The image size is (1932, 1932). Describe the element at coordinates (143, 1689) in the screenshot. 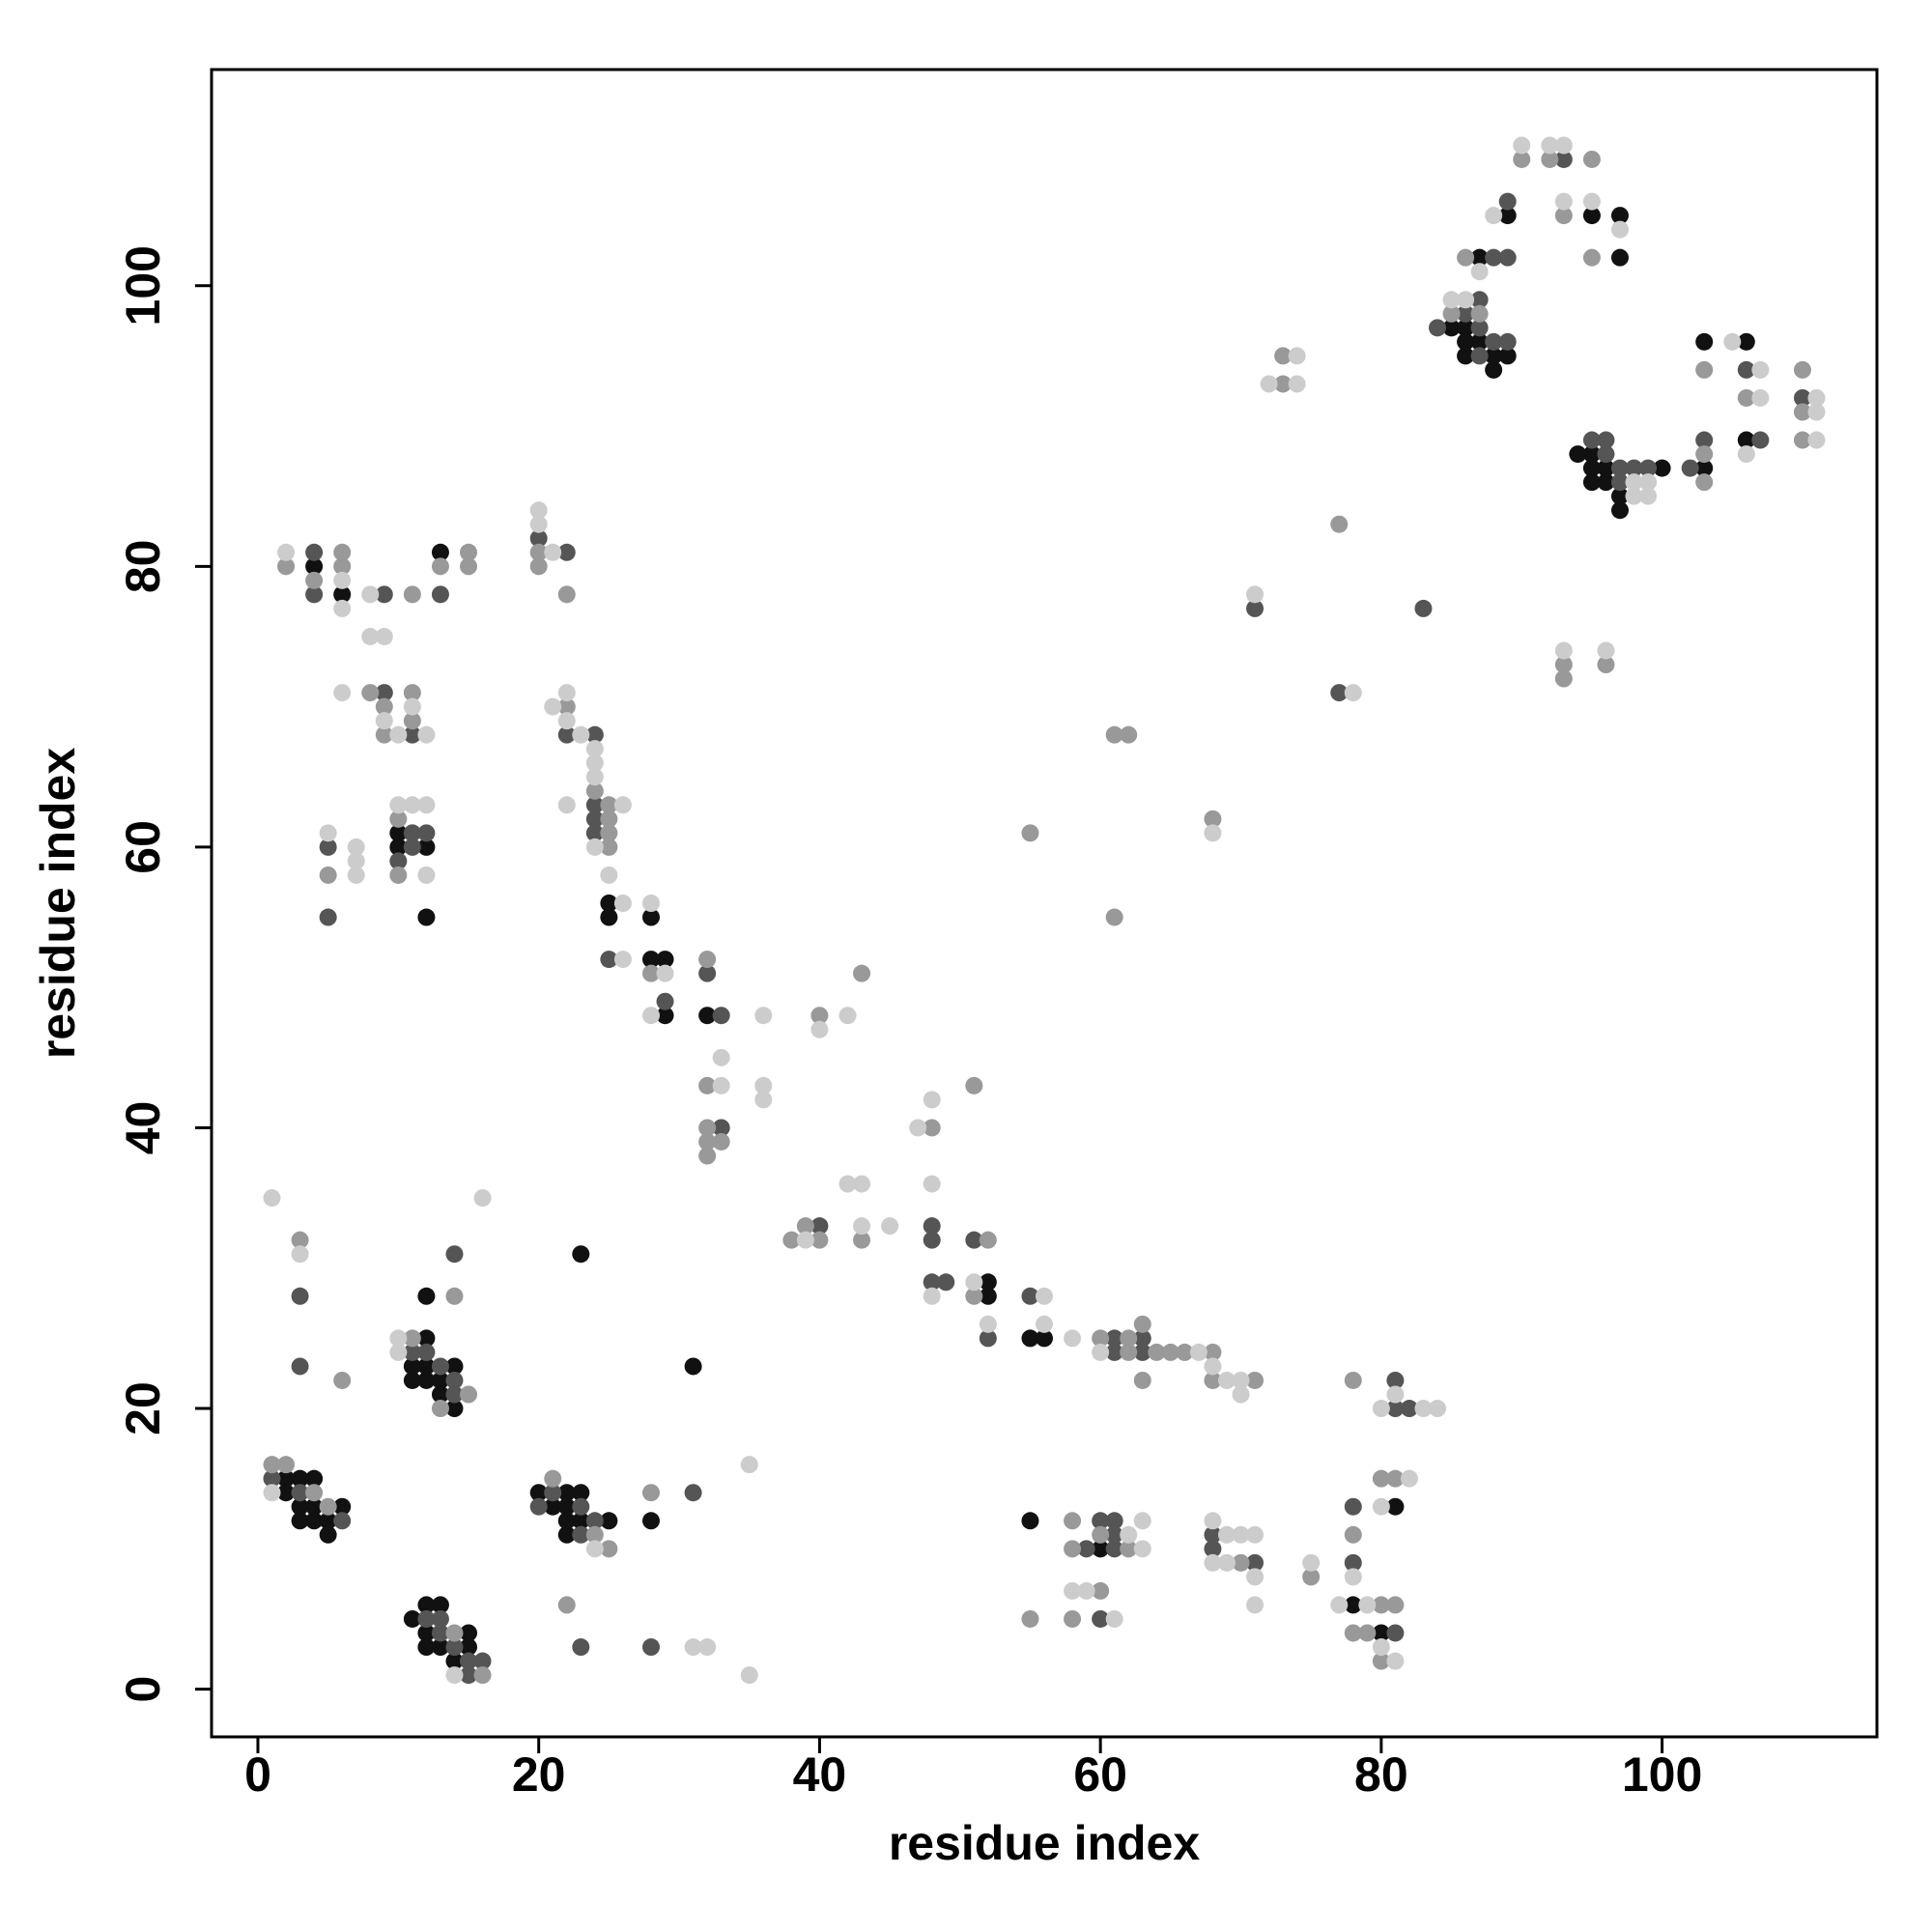

I see `y-tick-label: 0` at that location.